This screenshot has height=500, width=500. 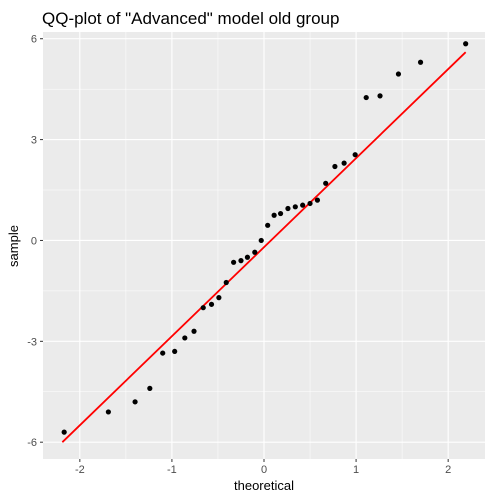 I want to click on y-tick-label: 6, so click(x=34, y=40).